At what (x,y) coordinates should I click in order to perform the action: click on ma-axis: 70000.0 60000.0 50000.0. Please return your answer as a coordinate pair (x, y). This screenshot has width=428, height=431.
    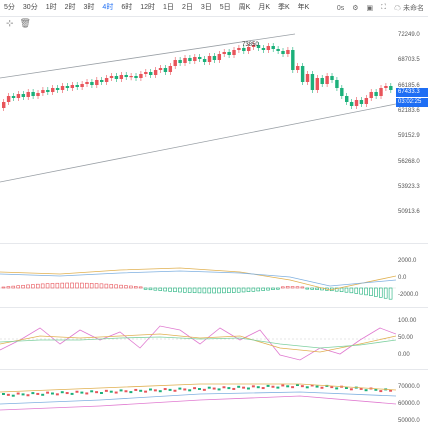
    Looking at the image, I should click on (412, 401).